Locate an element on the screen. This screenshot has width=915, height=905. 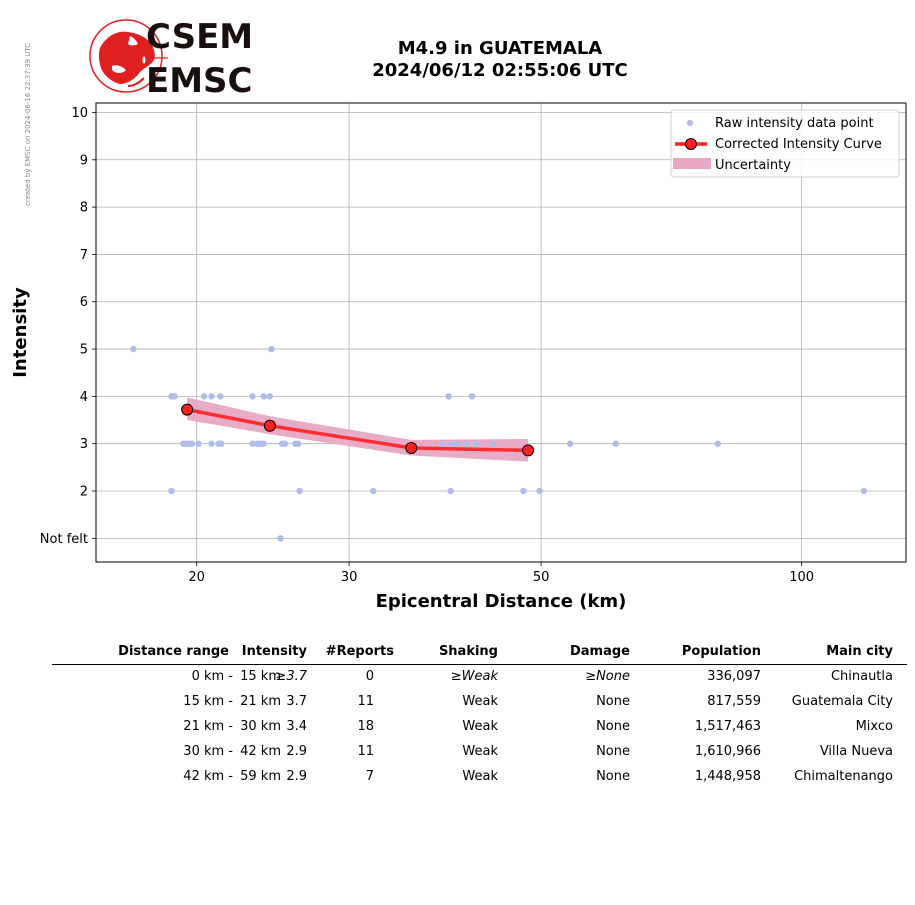
header-damage: Damage is located at coordinates (599, 651).